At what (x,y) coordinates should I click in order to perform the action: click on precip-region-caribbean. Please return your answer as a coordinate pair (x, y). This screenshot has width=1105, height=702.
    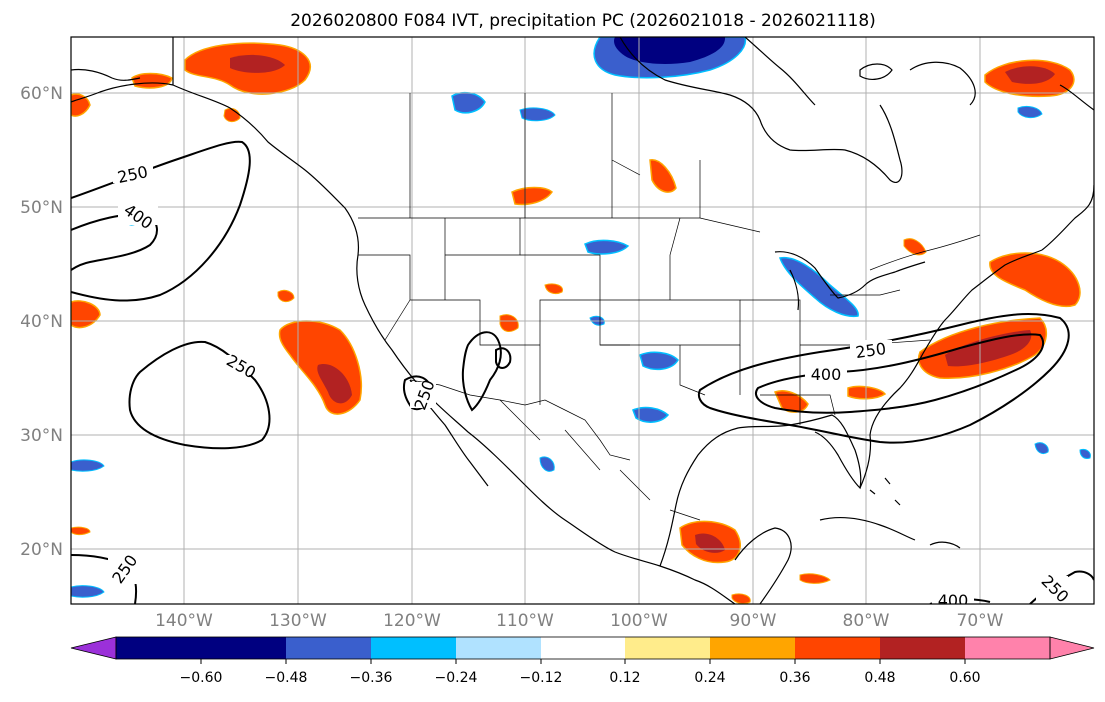
    Looking at the image, I should click on (815, 578).